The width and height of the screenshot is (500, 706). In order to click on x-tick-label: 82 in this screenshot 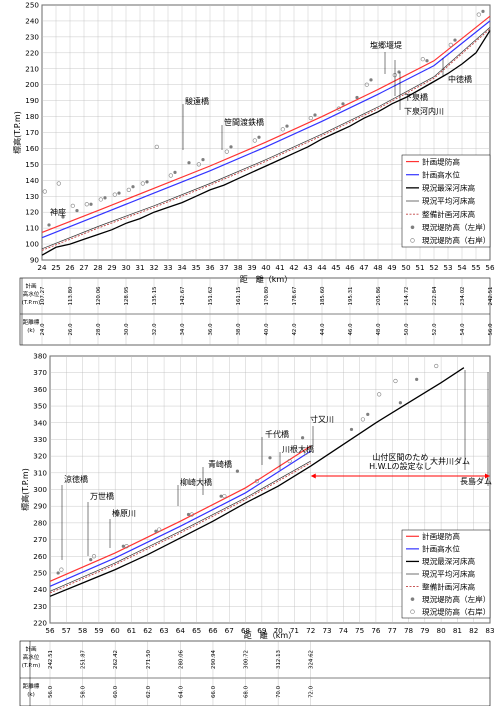, I will do `click(473, 630)`.